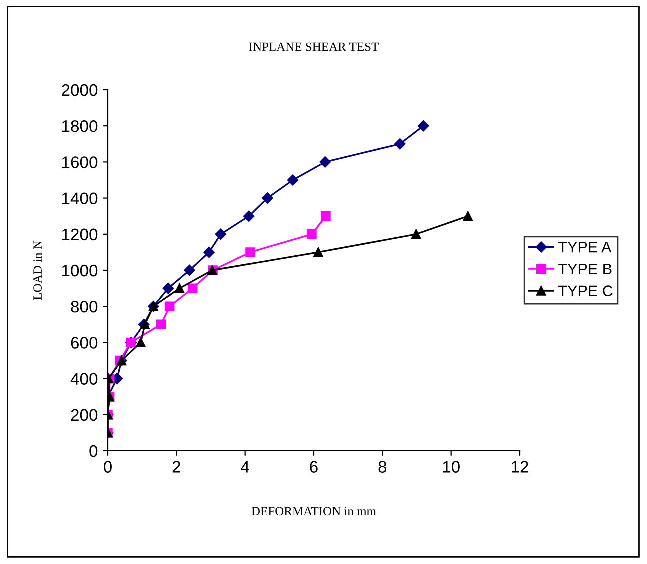 Image resolution: width=647 pixels, height=564 pixels. I want to click on chart-title: INPLANE SHEAR TEST, so click(314, 47).